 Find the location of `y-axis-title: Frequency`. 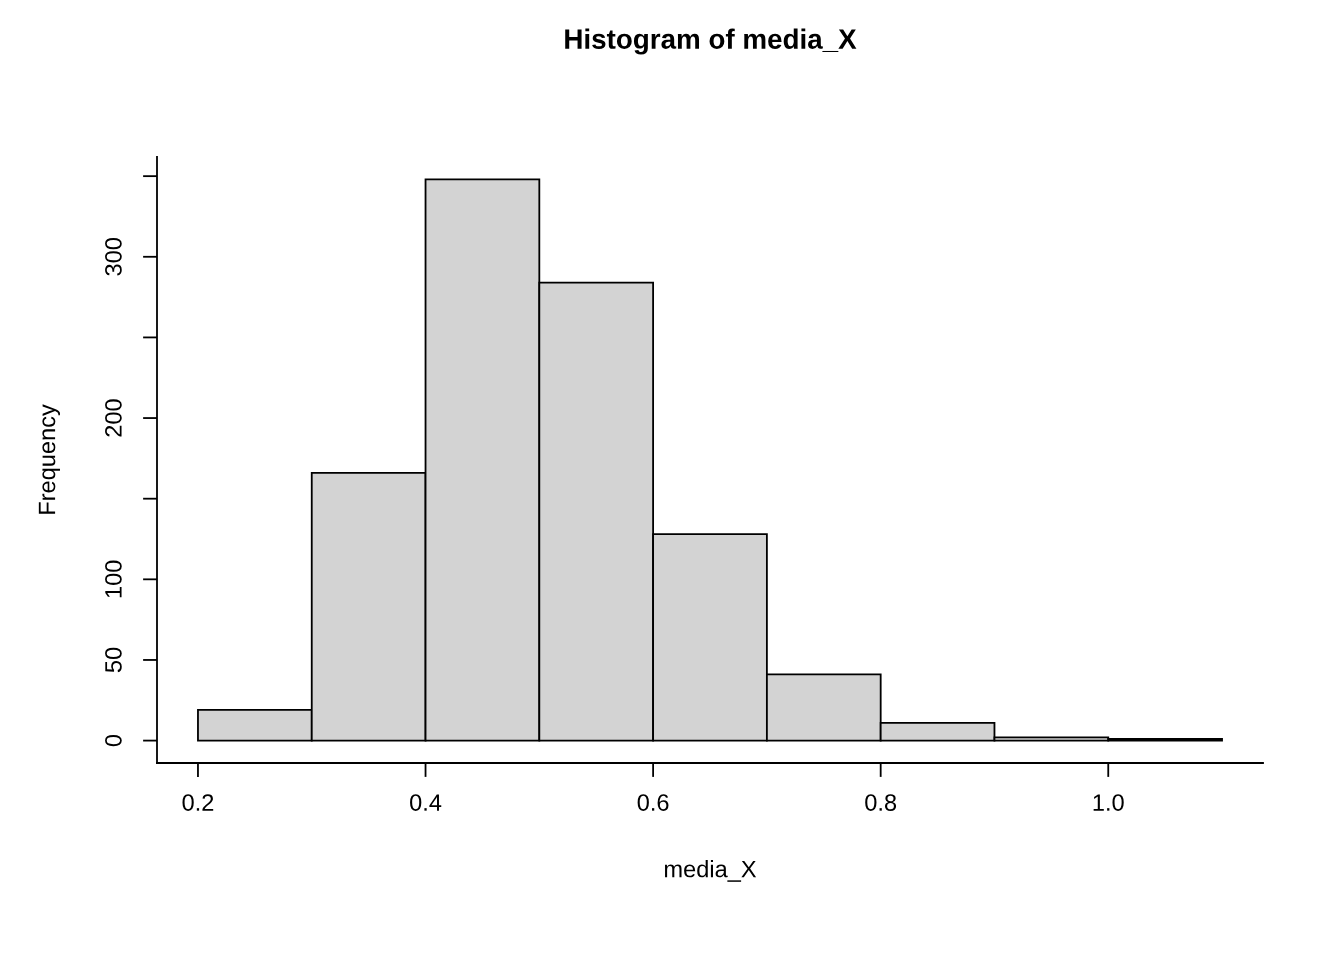

y-axis-title: Frequency is located at coordinates (49, 459).